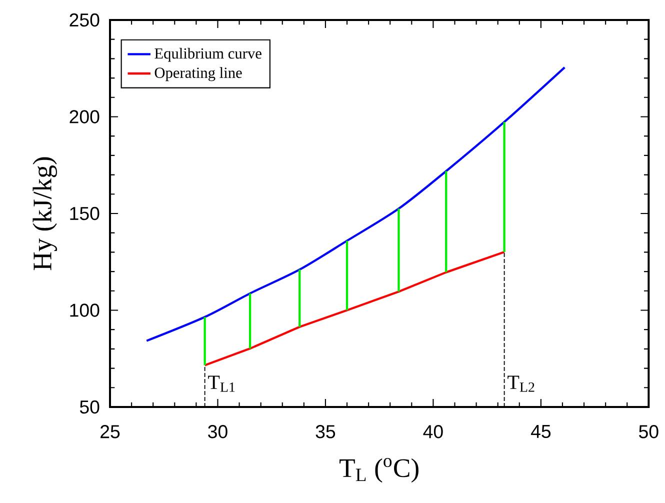  What do you see at coordinates (44, 213) in the screenshot?
I see `y-axis-title: Hy (kJ/kg)` at bounding box center [44, 213].